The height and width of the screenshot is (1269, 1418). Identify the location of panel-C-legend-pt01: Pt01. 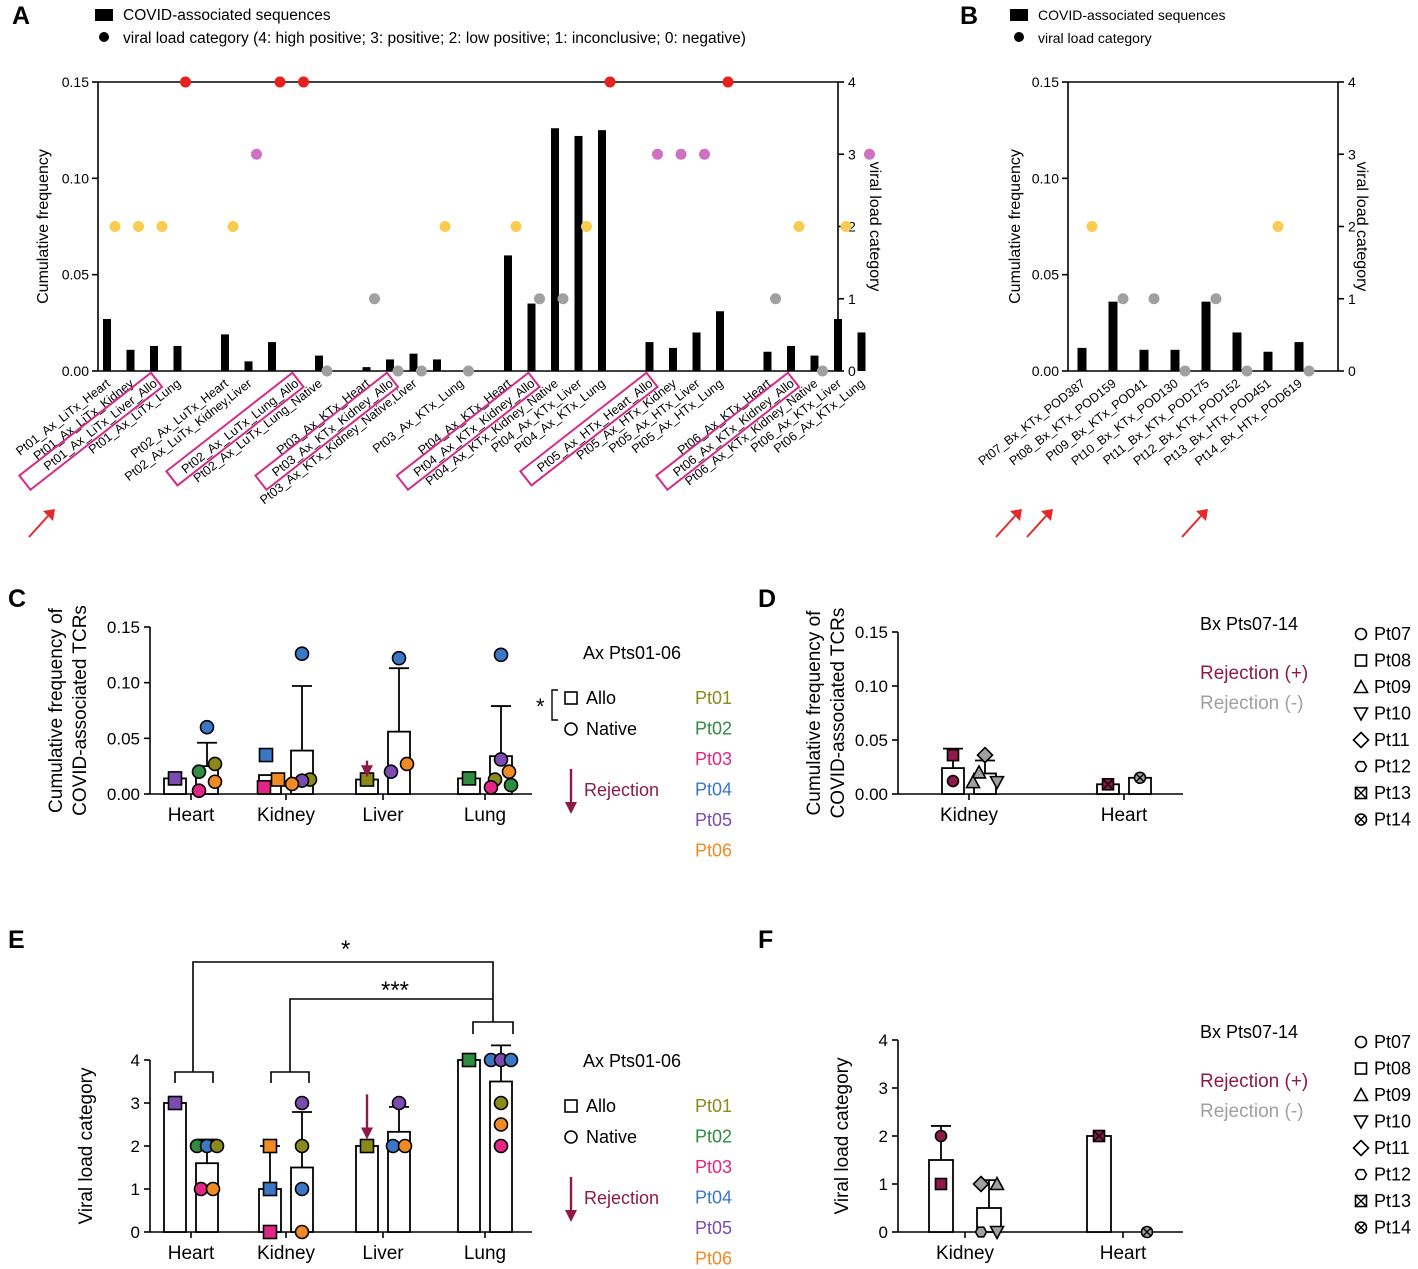
(713, 698).